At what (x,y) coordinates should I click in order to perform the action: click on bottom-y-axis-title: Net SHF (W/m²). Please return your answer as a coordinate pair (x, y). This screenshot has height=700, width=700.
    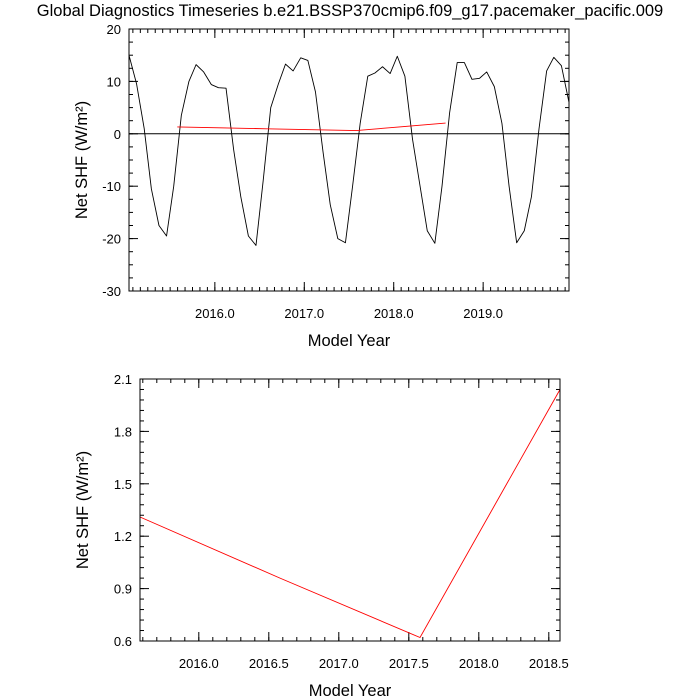
    Looking at the image, I should click on (83, 510).